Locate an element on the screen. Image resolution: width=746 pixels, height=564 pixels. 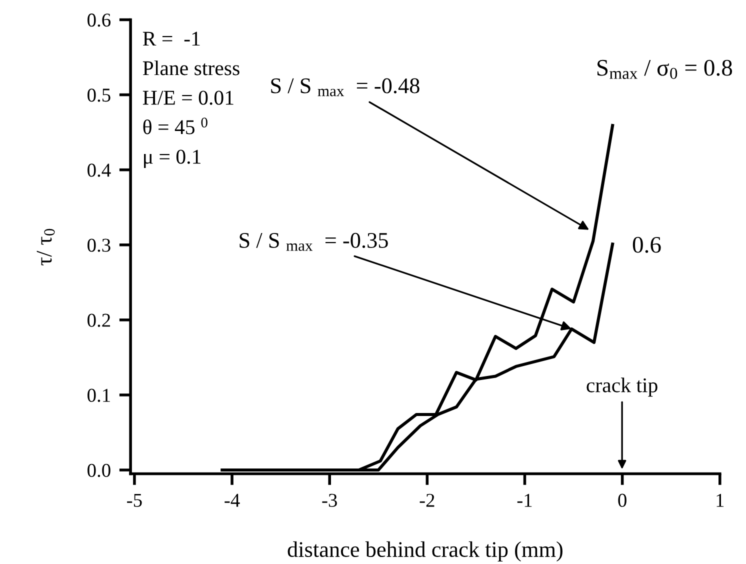
x-tick-label: 1 is located at coordinates (720, 500).